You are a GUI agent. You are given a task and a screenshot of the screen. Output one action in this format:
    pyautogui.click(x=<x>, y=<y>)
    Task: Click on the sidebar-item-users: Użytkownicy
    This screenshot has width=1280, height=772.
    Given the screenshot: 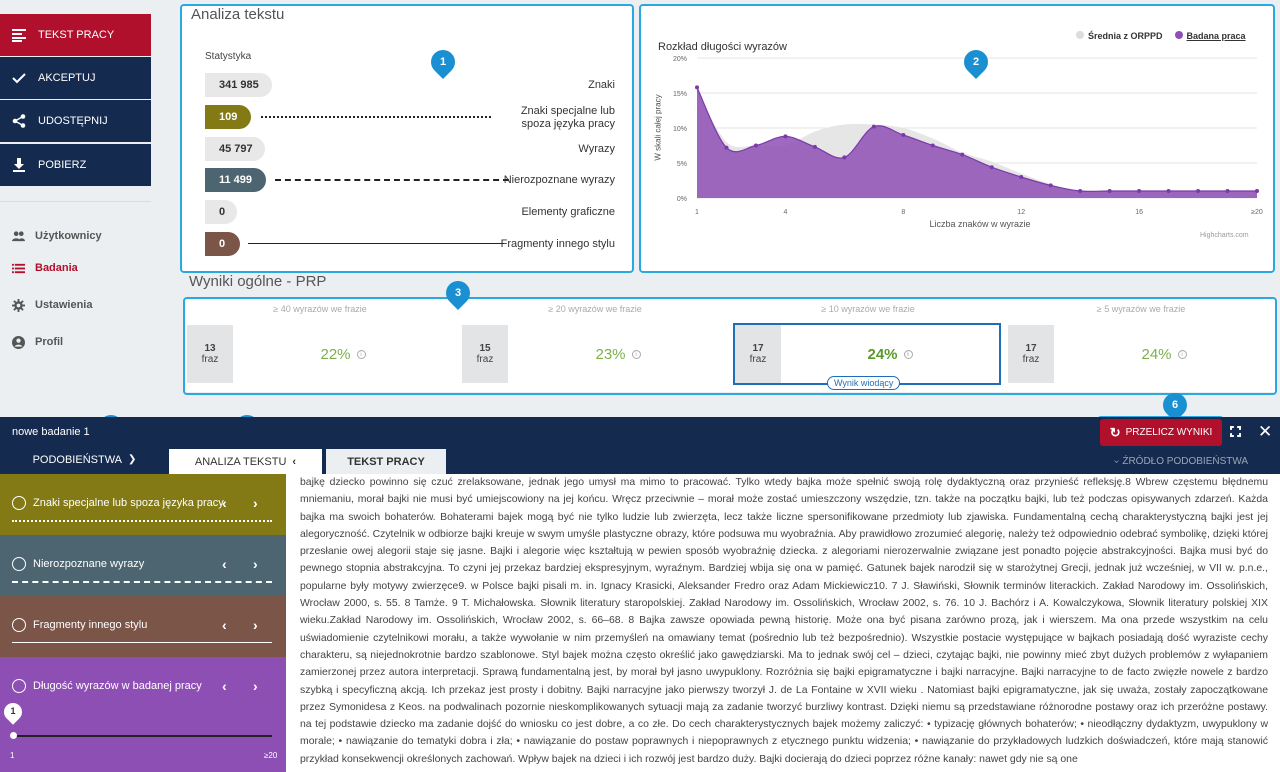 What is the action you would take?
    pyautogui.click(x=75, y=236)
    